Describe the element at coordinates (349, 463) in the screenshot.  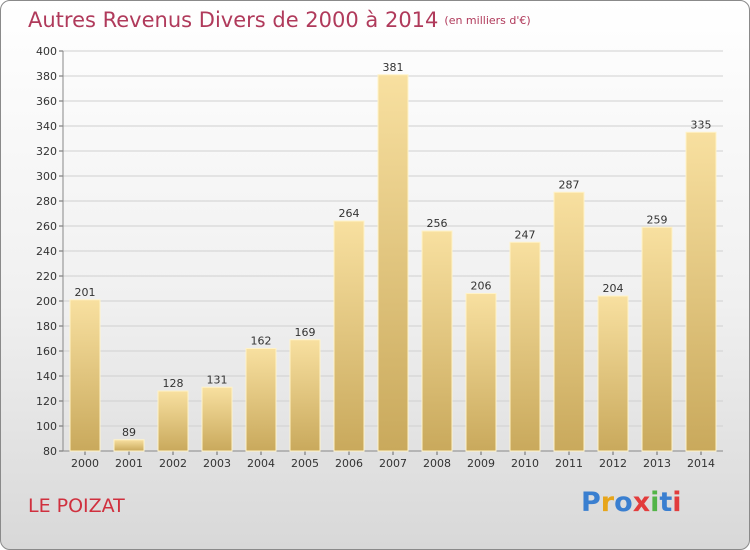
I see `x-tick-label: 2006` at that location.